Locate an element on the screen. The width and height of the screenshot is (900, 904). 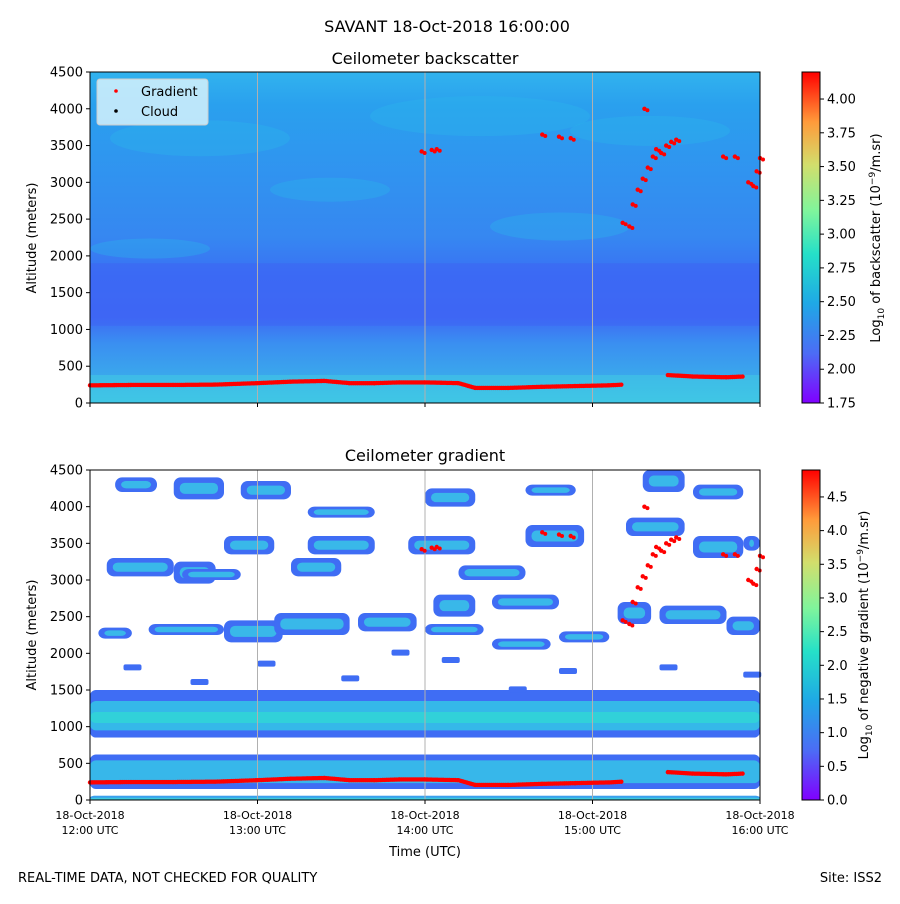
colorbar-tick-label: 3.00 is located at coordinates (841, 235).